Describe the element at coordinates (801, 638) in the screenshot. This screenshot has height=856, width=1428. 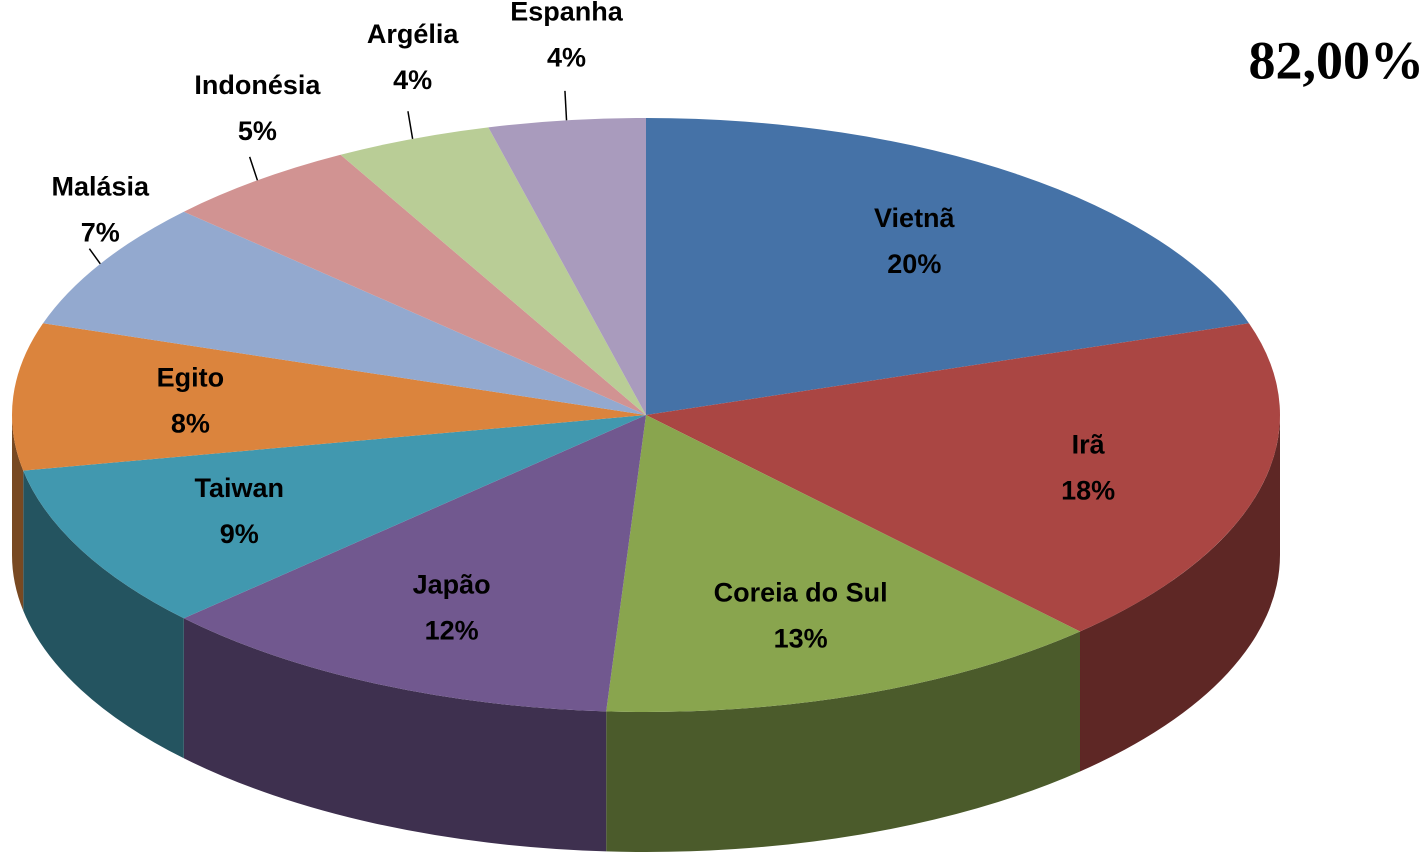
I see `value-label: 13%` at that location.